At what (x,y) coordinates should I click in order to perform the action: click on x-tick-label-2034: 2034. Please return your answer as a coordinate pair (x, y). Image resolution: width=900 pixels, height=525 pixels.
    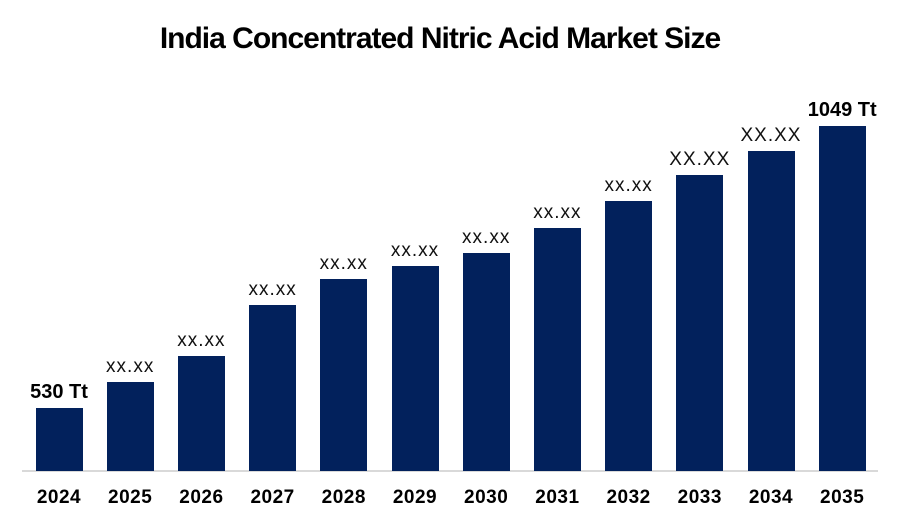
    Looking at the image, I should click on (771, 497).